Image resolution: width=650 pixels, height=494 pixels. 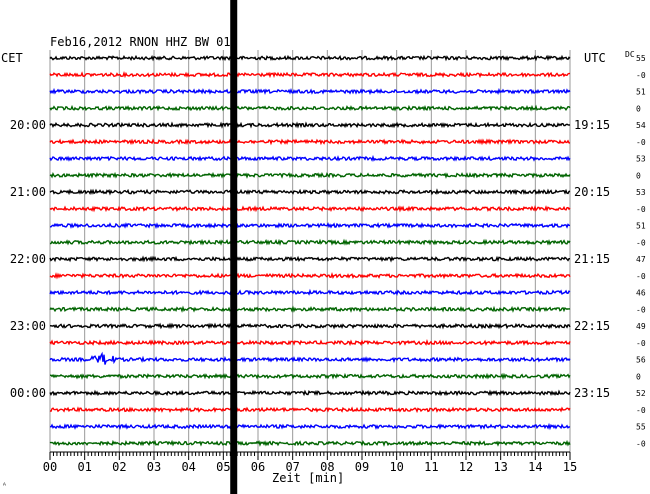 What do you see at coordinates (396, 467) in the screenshot?
I see `x-tick-label: 10` at bounding box center [396, 467].